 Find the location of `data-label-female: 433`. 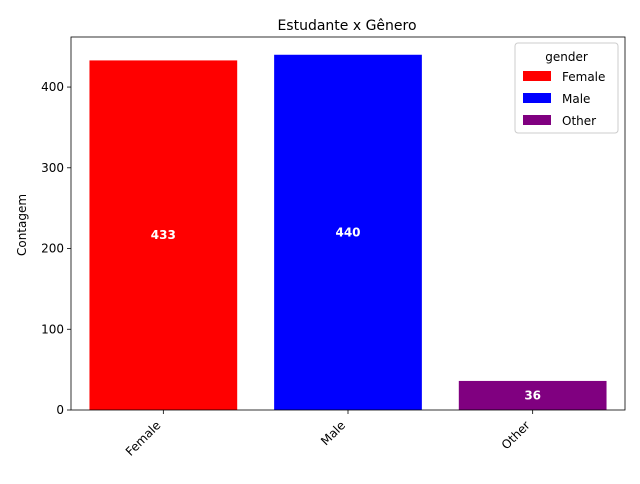

data-label-female: 433 is located at coordinates (163, 235).